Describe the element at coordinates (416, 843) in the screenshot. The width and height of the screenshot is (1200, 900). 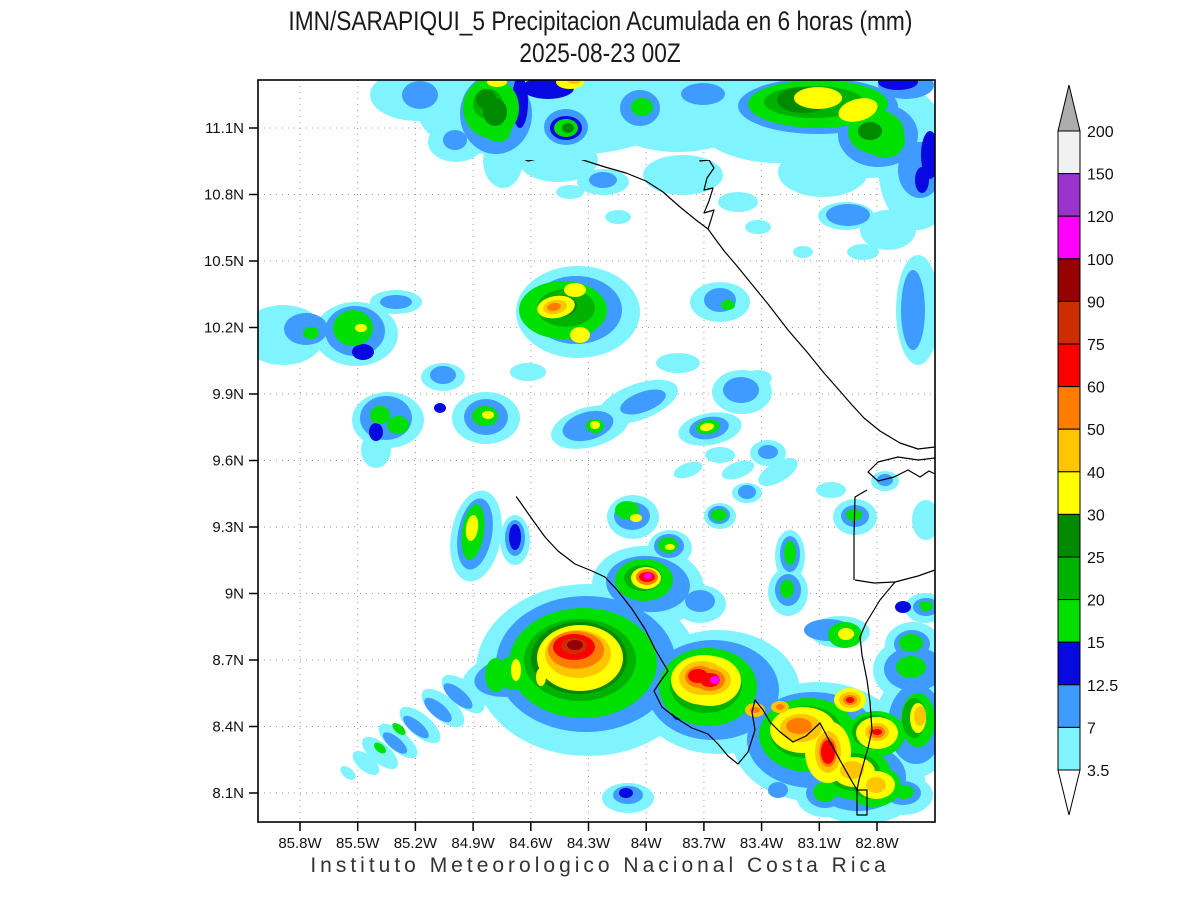
I see `lon-axis-label: 85.2W` at that location.